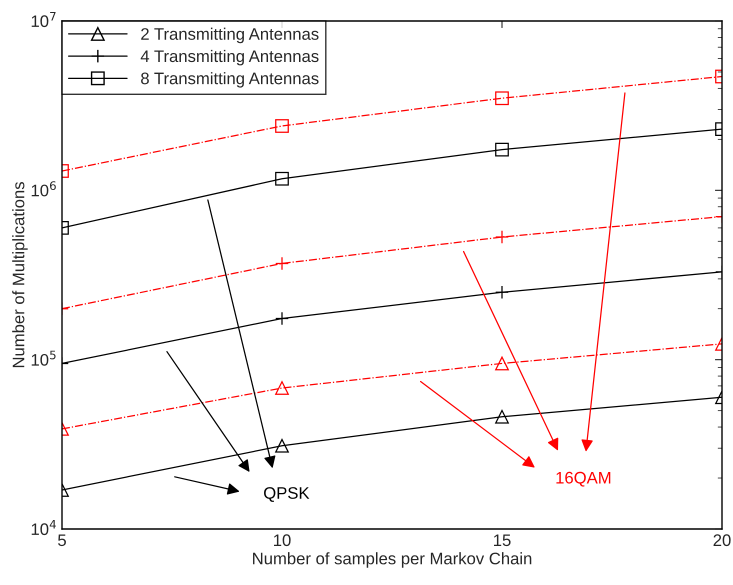 Image resolution: width=733 pixels, height=585 pixels. I want to click on legend-label: 4 Transmitting Antennas, so click(229, 58).